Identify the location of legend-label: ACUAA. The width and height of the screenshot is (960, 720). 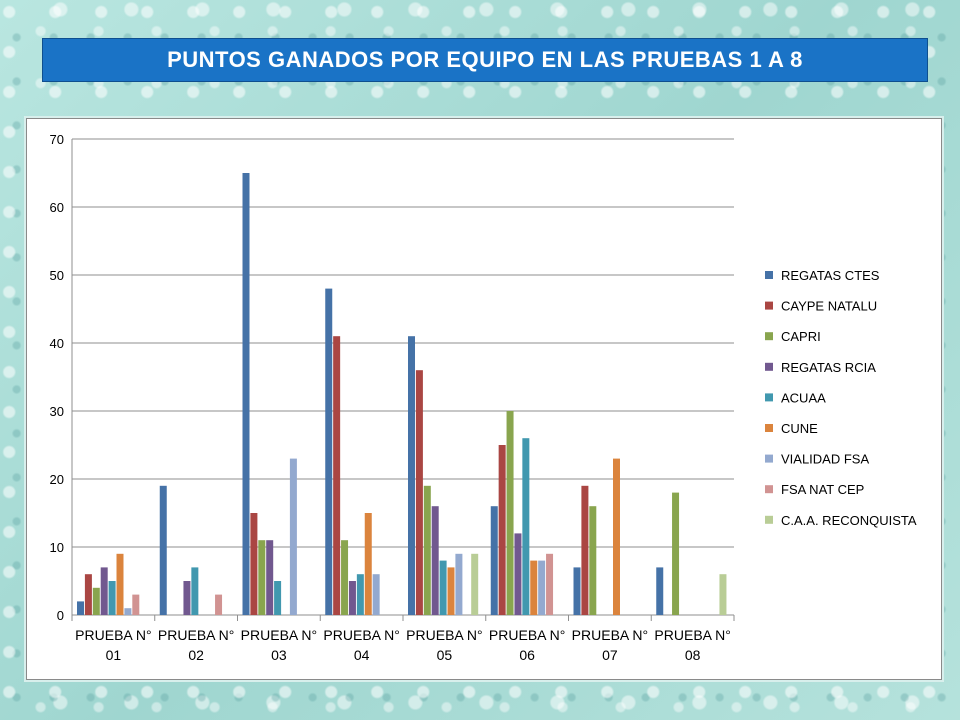
(803, 397).